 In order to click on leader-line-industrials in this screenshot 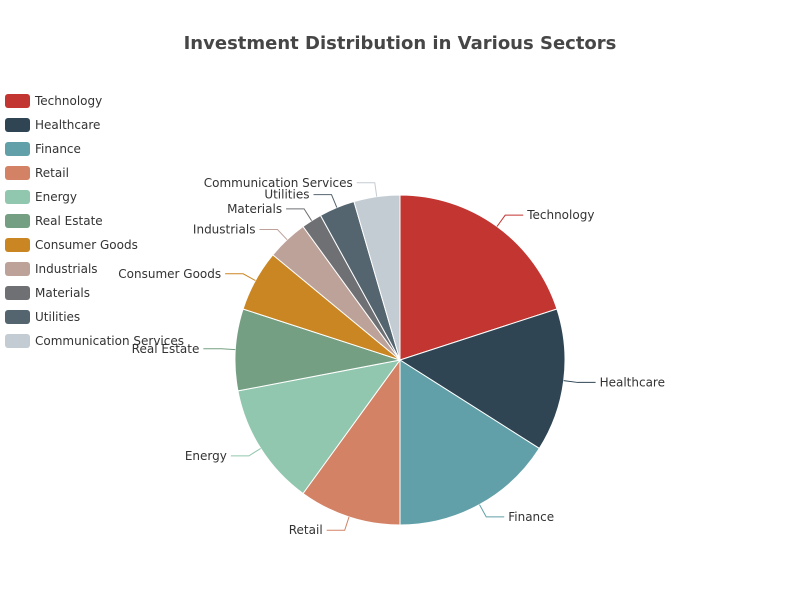, I will do `click(273, 235)`.